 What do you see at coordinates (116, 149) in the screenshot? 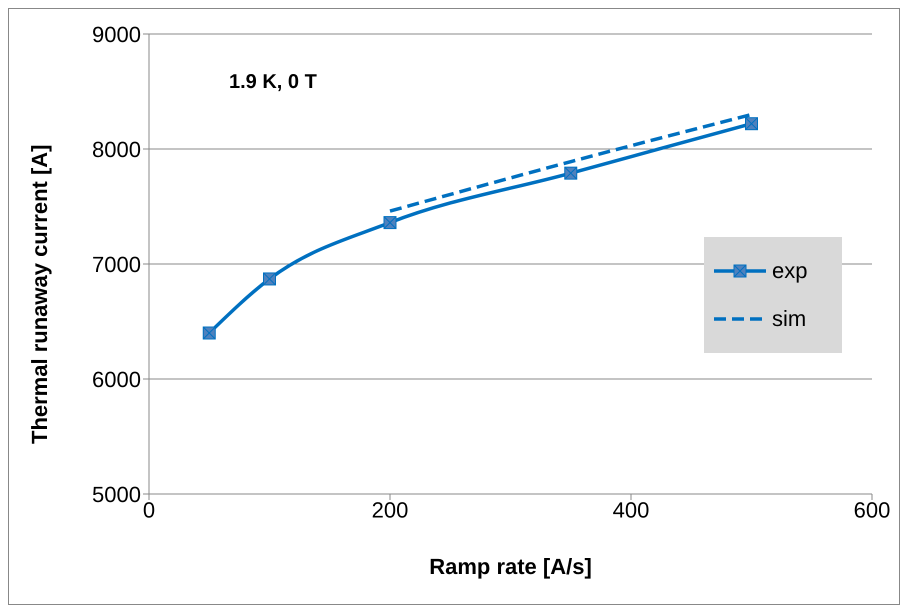
I see `y-tick-label: 8000` at bounding box center [116, 149].